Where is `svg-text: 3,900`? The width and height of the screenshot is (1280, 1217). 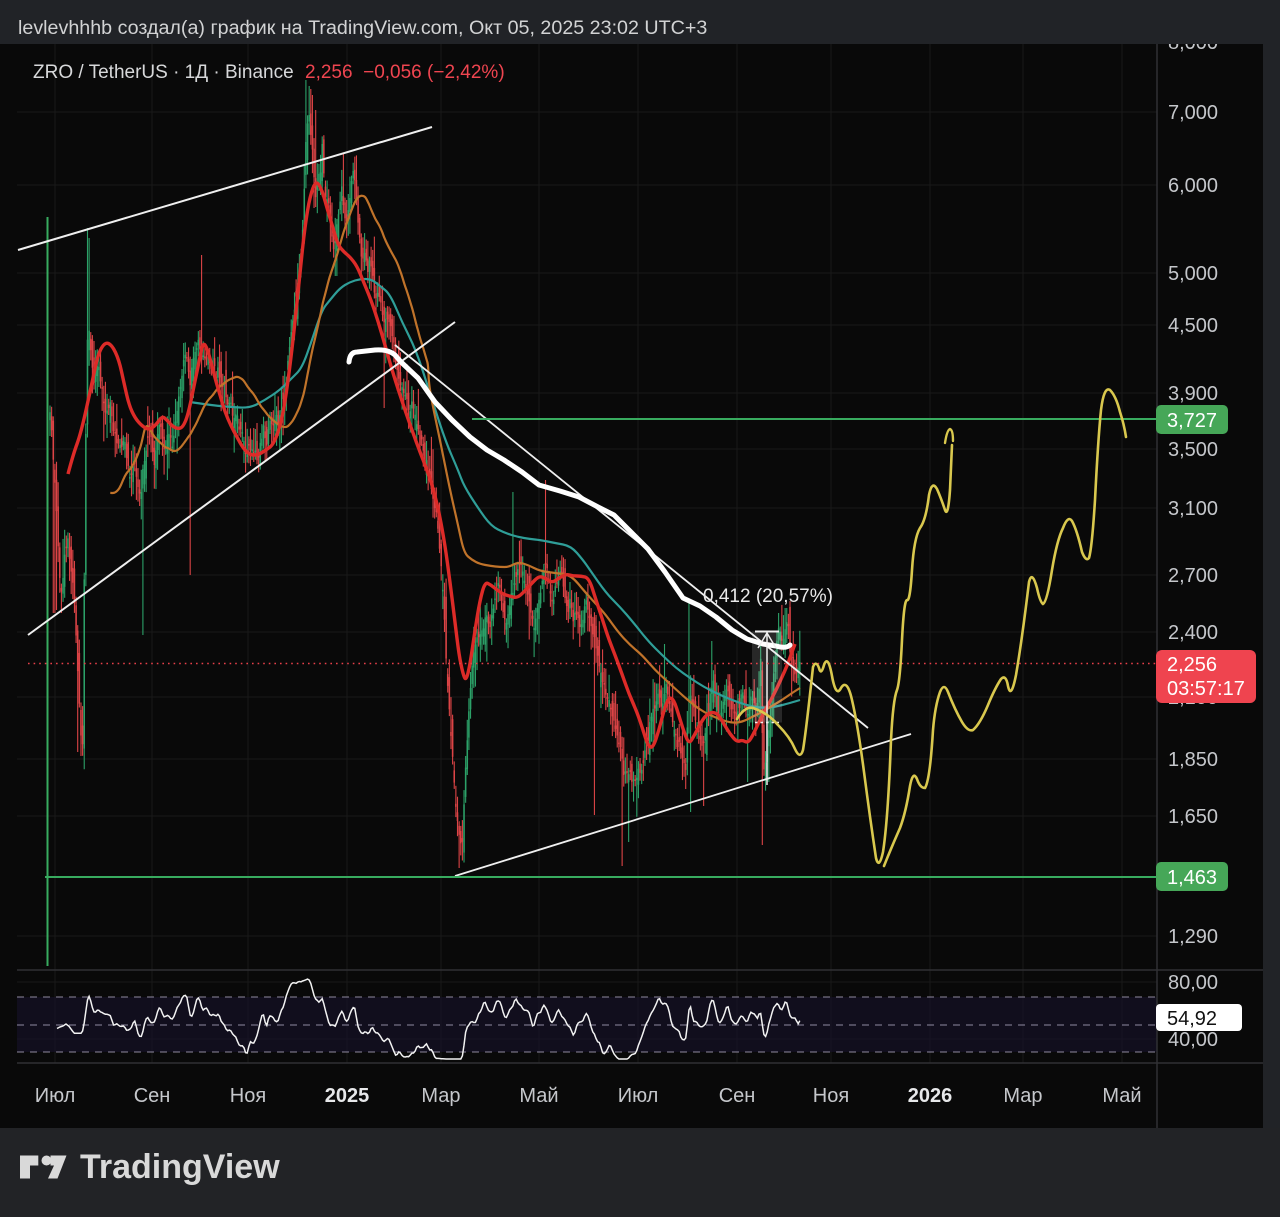
svg-text: 3,900 is located at coordinates (1193, 394).